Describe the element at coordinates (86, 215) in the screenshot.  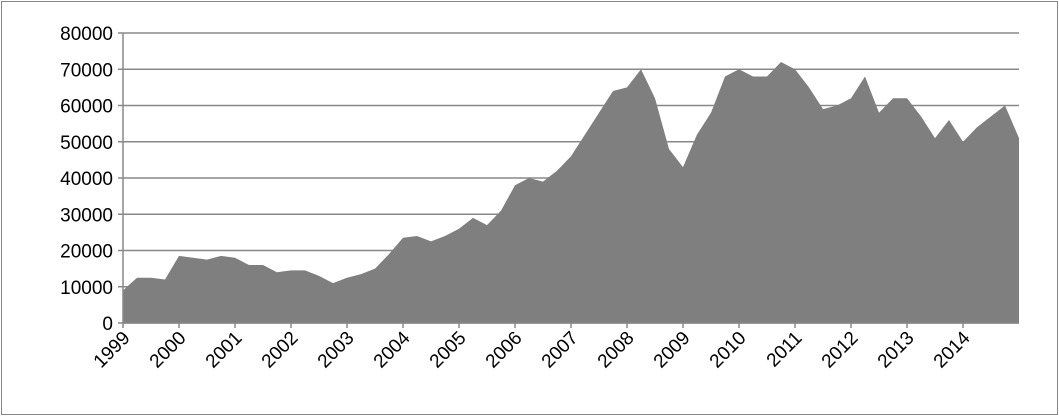
I see `y-tick-label: 30000` at that location.